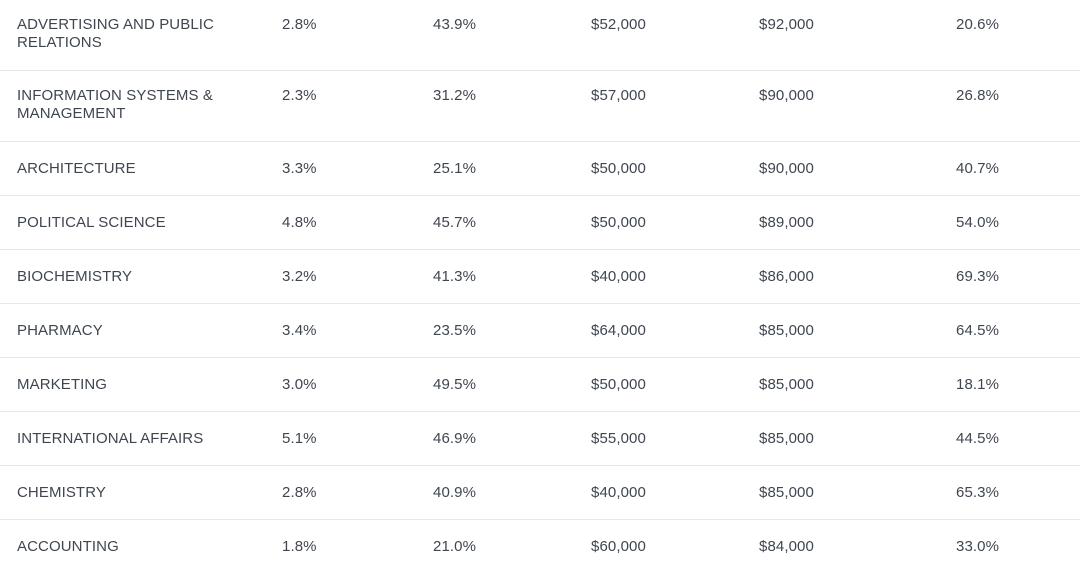 Image resolution: width=1080 pixels, height=574 pixels. Describe the element at coordinates (618, 95) in the screenshot. I see `table-cell: $57,000` at that location.